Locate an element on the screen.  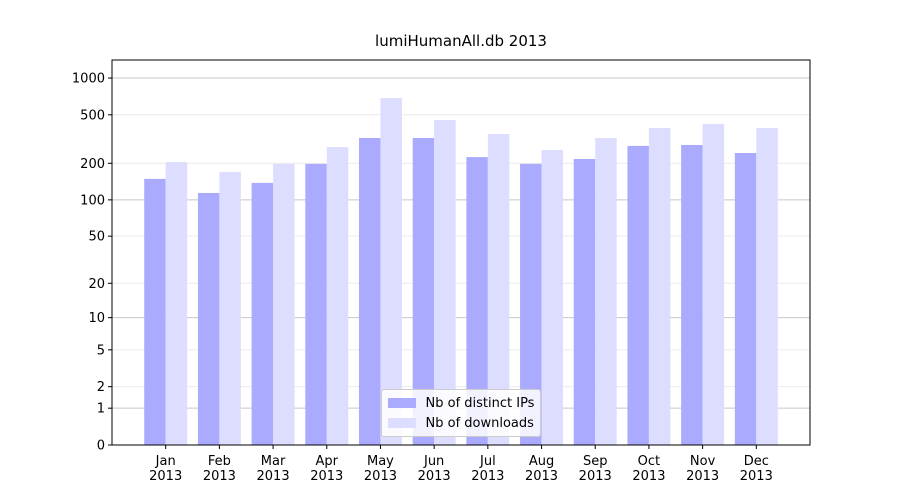
x-tick-label: May 2013 is located at coordinates (380, 469).